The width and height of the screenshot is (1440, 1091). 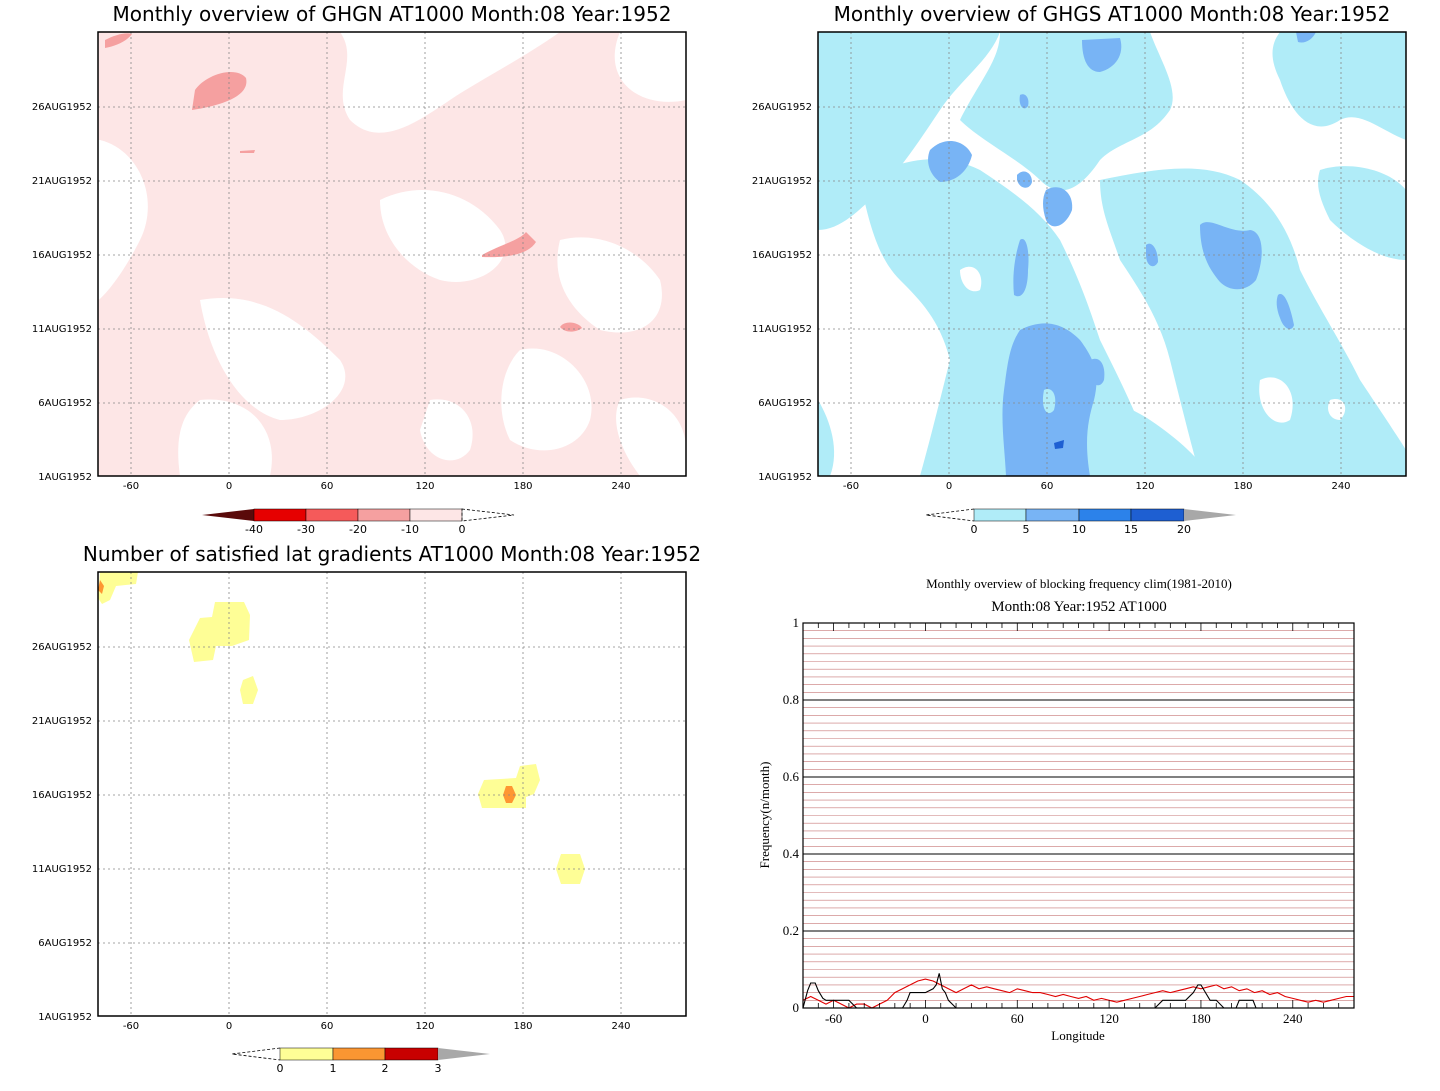 What do you see at coordinates (1078, 607) in the screenshot?
I see `chart-subtitle: Month:08 Year:1952 AT1000` at bounding box center [1078, 607].